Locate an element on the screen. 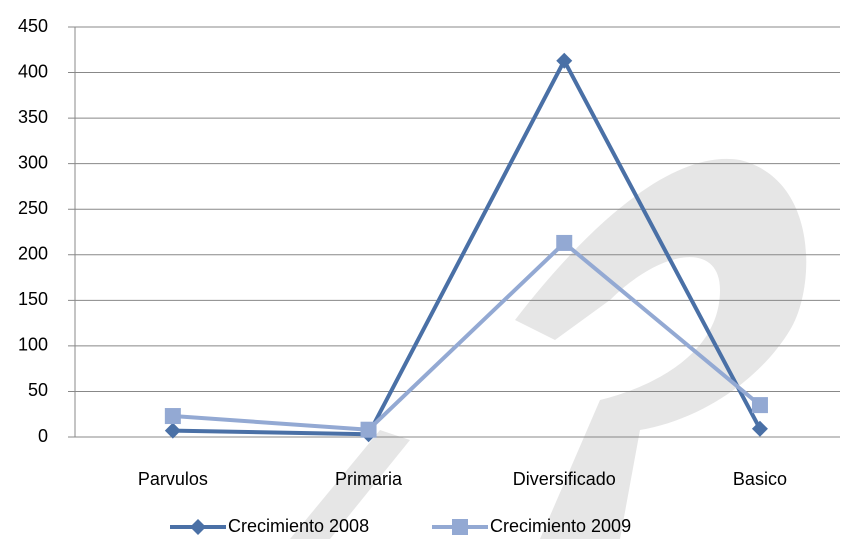 The width and height of the screenshot is (845, 539). y-tick-label: 150 is located at coordinates (33, 299).